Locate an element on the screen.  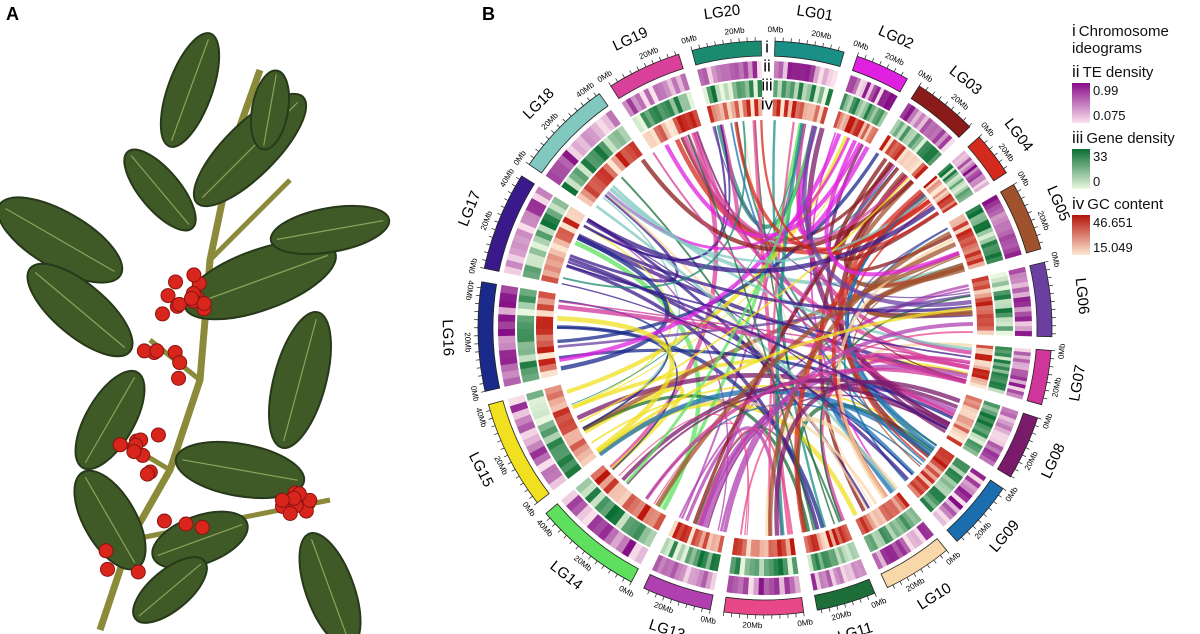
legend-scale: 0.99 0.075 is located at coordinates (1136, 103).